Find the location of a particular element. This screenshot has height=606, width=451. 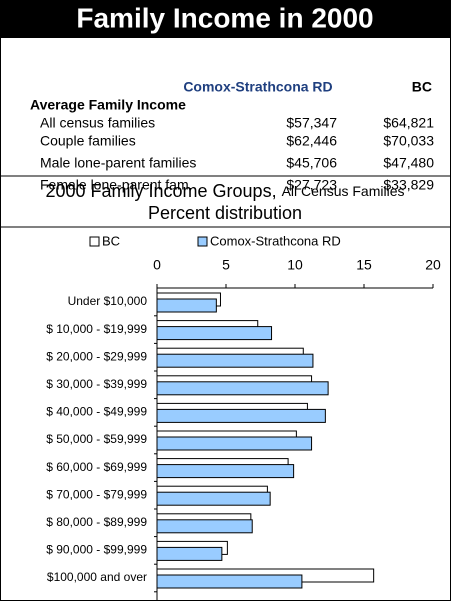

column-header: Comox-Strathcona RD is located at coordinates (257, 87).